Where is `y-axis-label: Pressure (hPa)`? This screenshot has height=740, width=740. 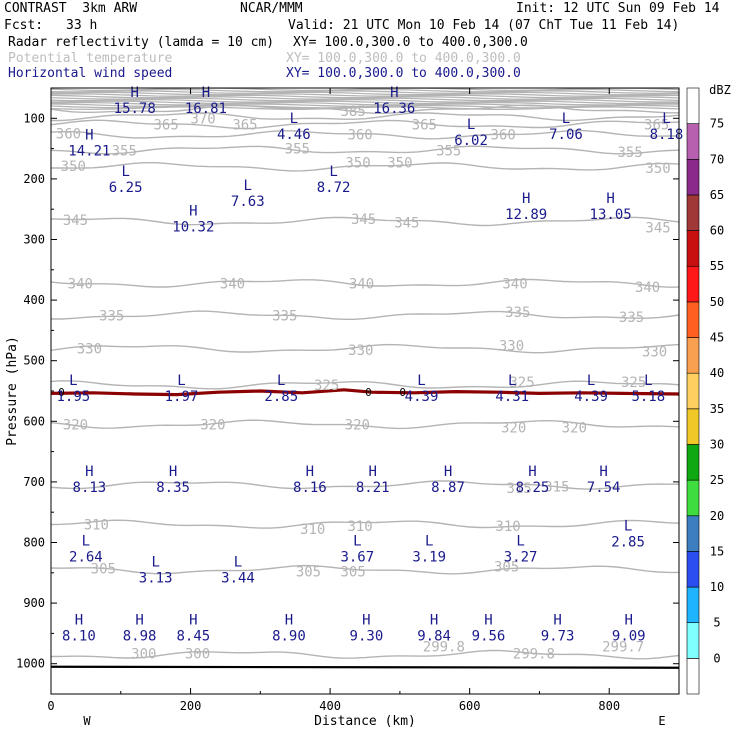
y-axis-label: Pressure (hPa) is located at coordinates (12, 391).